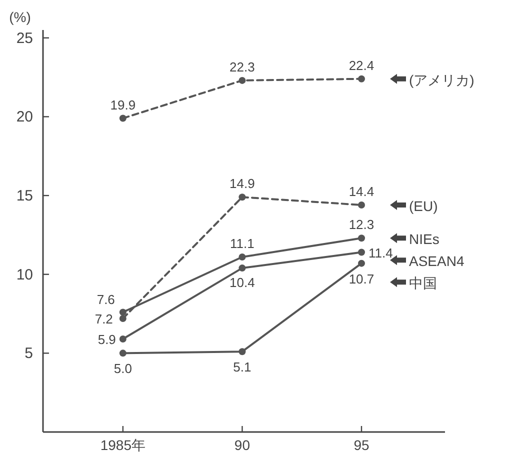 Image resolution: width=511 pixels, height=456 pixels. I want to click on data-label: 19.9, so click(123, 104).